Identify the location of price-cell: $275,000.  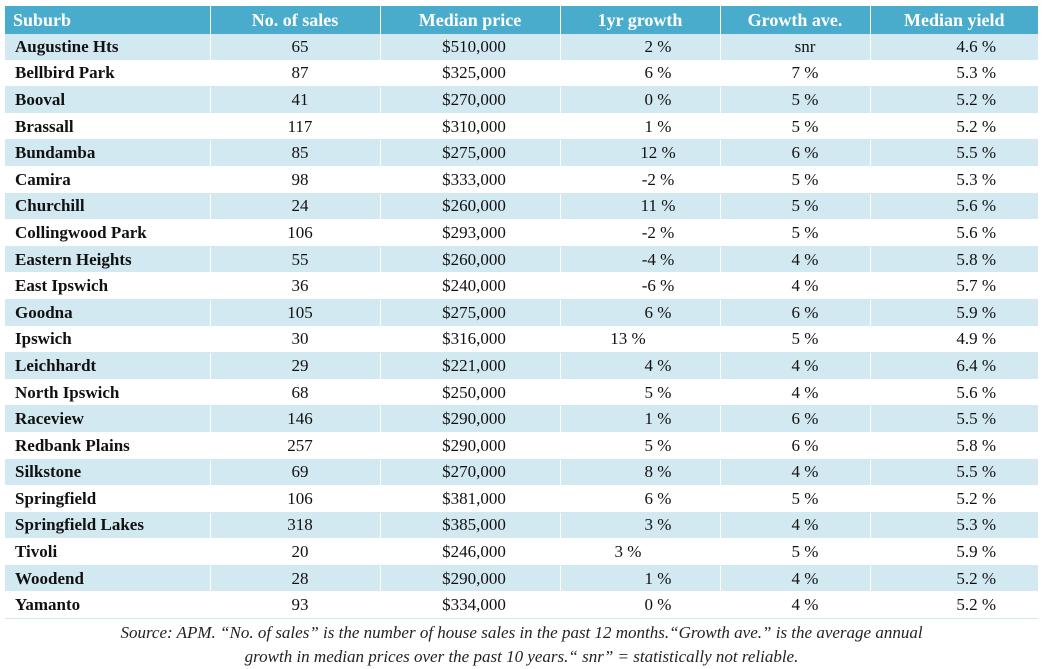
(470, 313).